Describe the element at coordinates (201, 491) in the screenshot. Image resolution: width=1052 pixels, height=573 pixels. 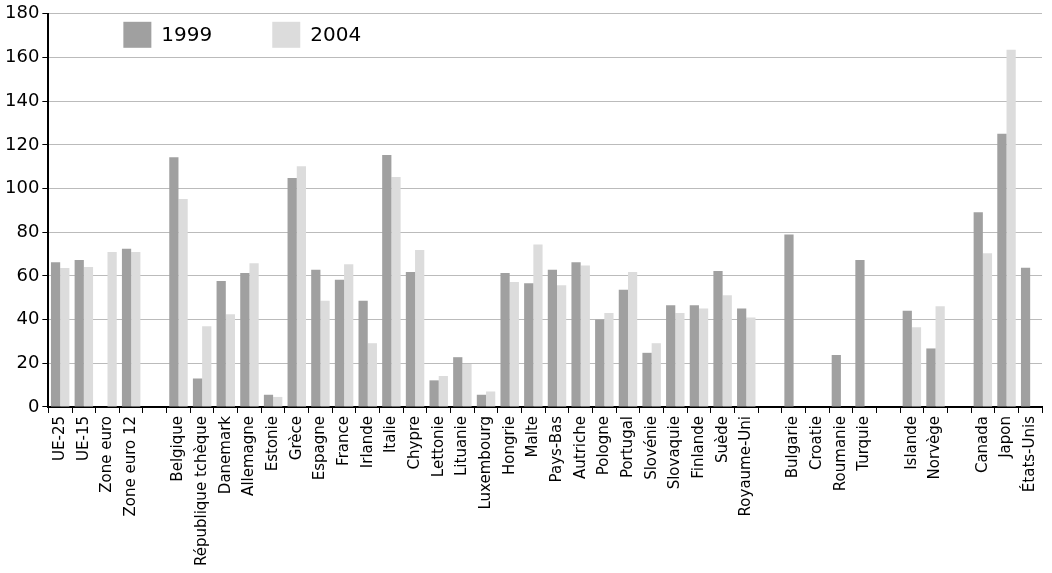
I see `x-tick-label: République tchèque` at that location.